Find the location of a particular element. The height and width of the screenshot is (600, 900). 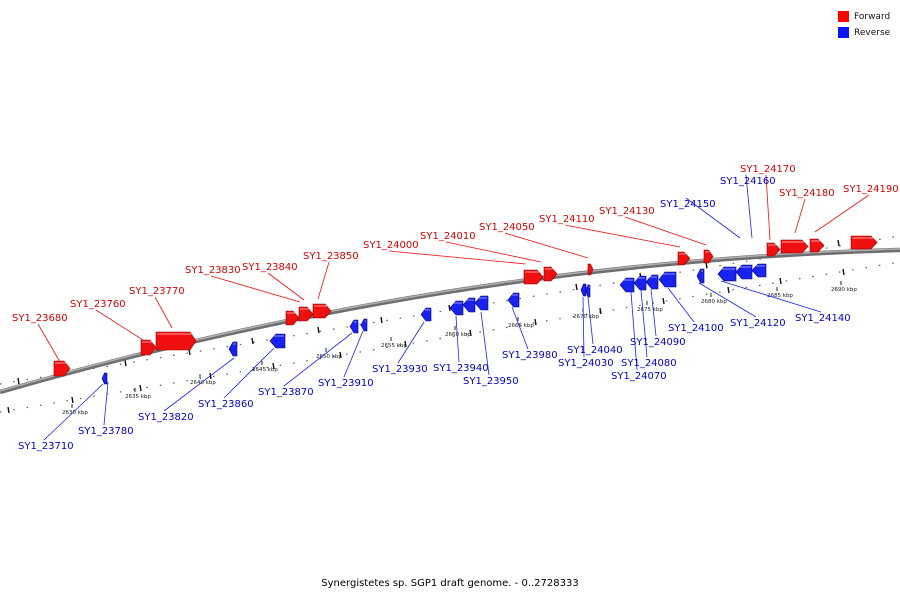

forward-gene-label: SY1_23850 is located at coordinates (331, 256).